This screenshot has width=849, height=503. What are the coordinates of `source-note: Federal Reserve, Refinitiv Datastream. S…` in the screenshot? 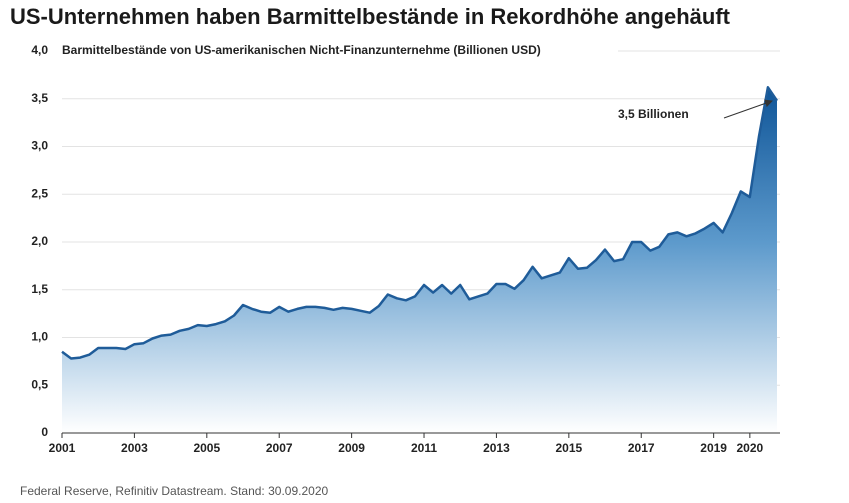 It's located at (174, 491).